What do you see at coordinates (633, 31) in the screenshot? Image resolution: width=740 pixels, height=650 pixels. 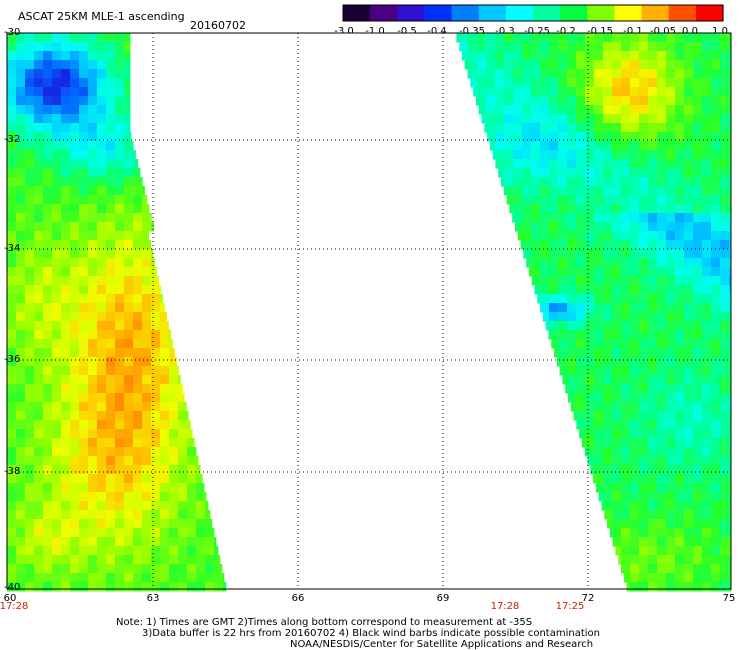 I see `colorbar-tick: -0.1` at bounding box center [633, 31].